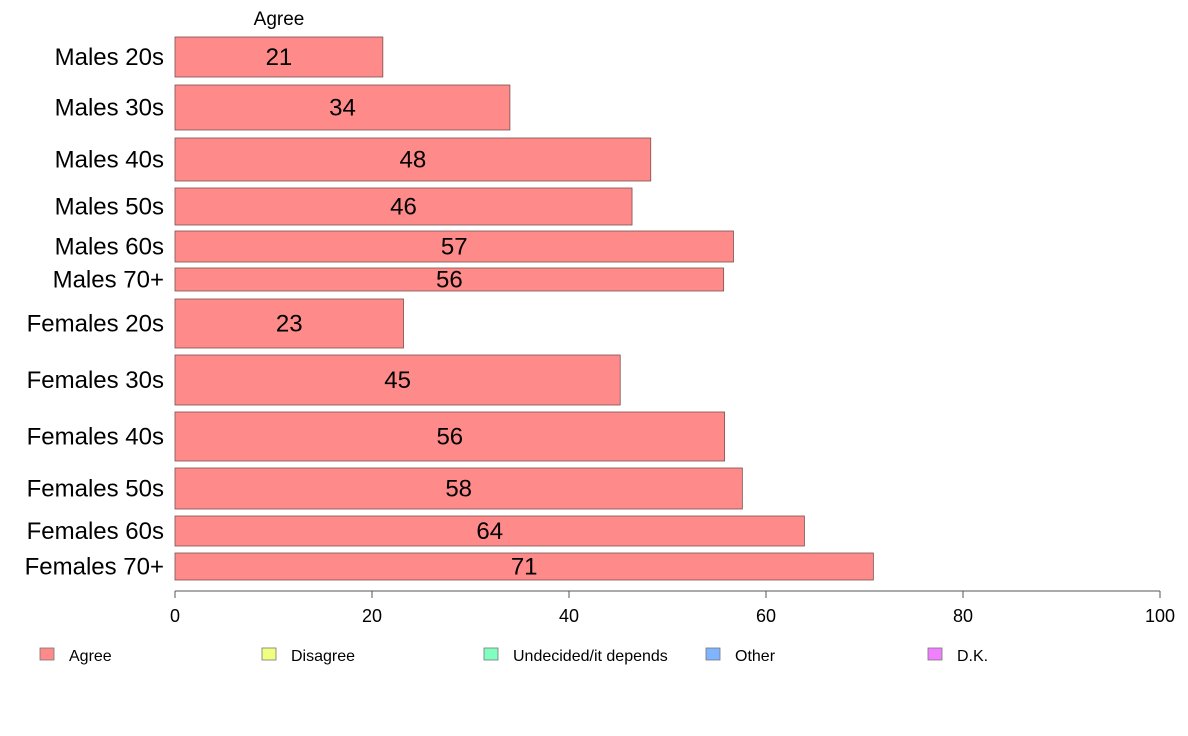 The image size is (1188, 736). I want to click on legend-item: D.K., so click(957, 656).